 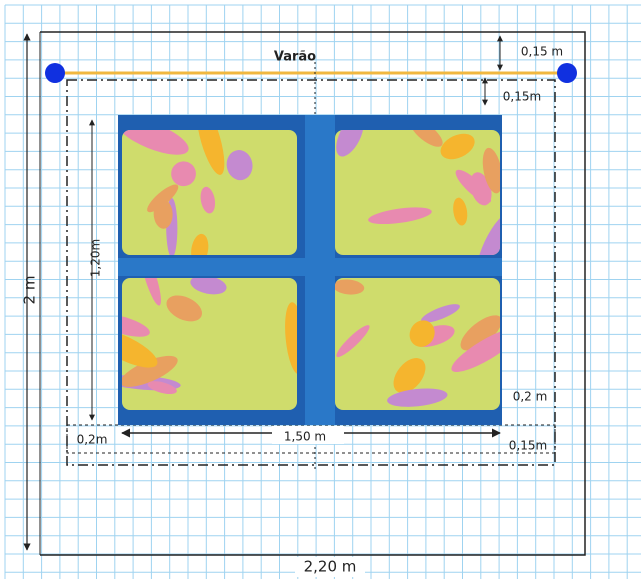 I want to click on dimension-label: 2,20 m, so click(x=330, y=567).